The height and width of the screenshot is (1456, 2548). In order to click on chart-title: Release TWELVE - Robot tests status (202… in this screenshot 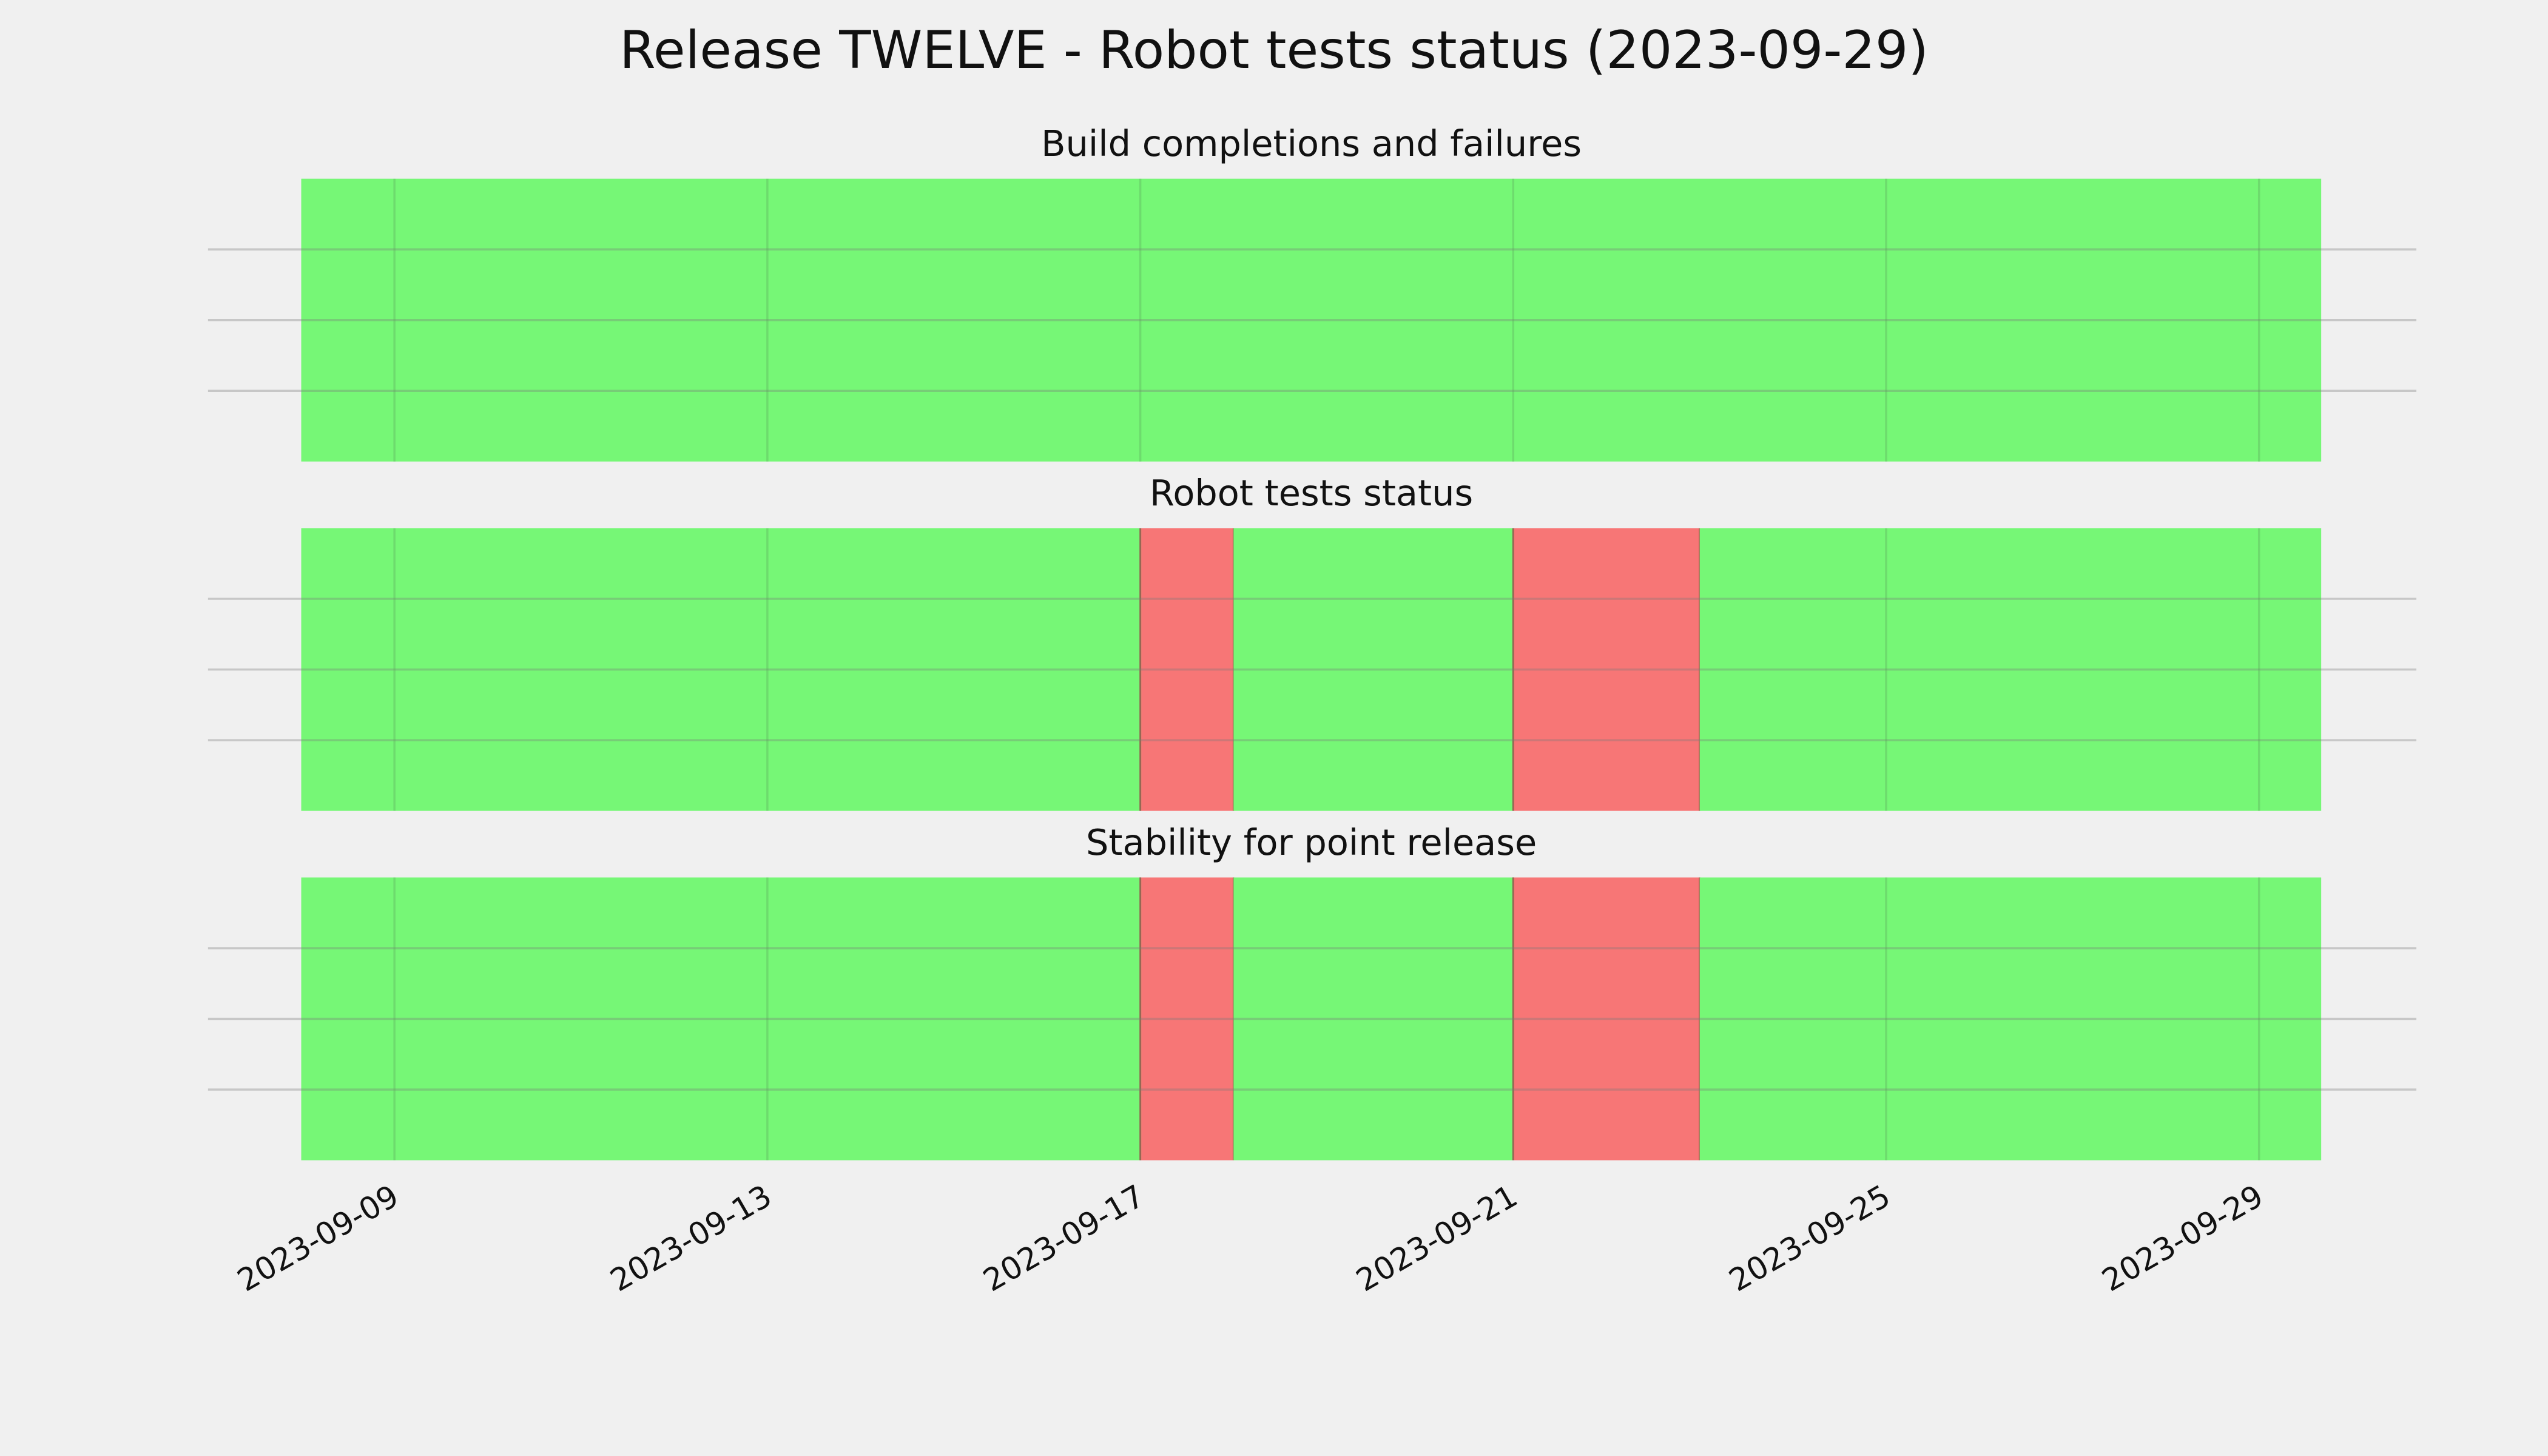, I will do `click(1274, 50)`.